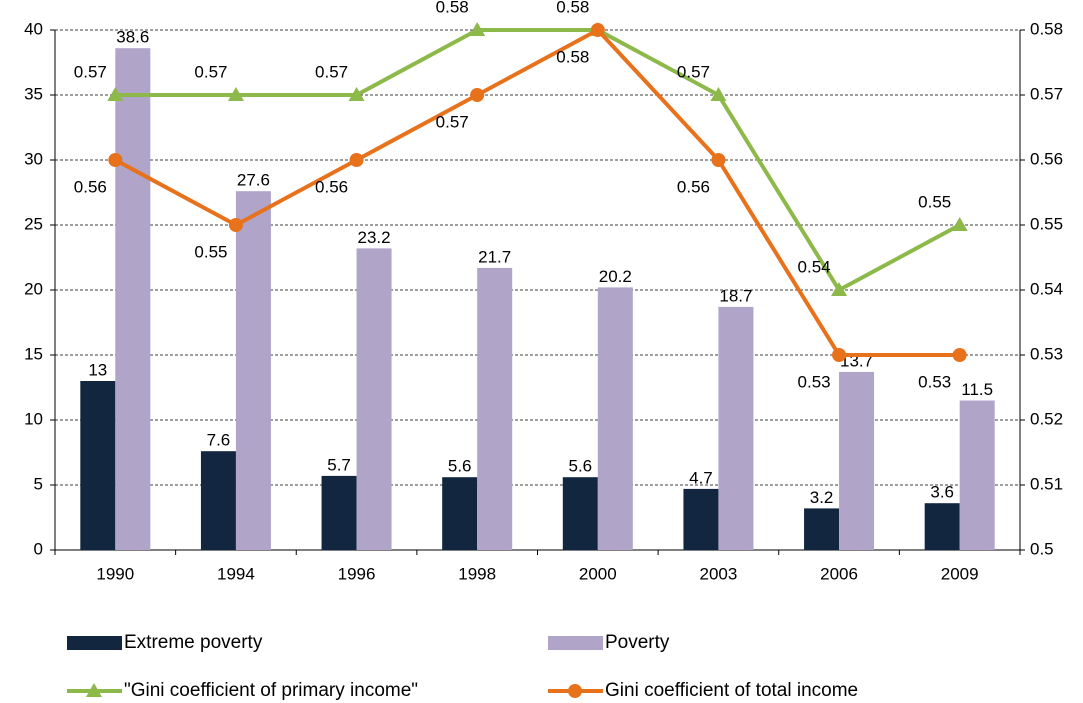 This screenshot has height=703, width=1083. I want to click on y-tick-label: 25, so click(33, 223).